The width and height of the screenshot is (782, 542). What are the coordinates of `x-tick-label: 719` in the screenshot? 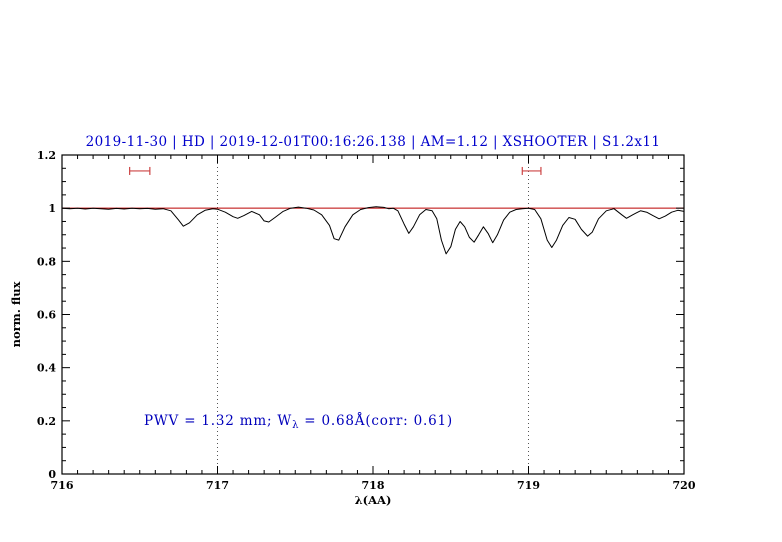 It's located at (528, 485).